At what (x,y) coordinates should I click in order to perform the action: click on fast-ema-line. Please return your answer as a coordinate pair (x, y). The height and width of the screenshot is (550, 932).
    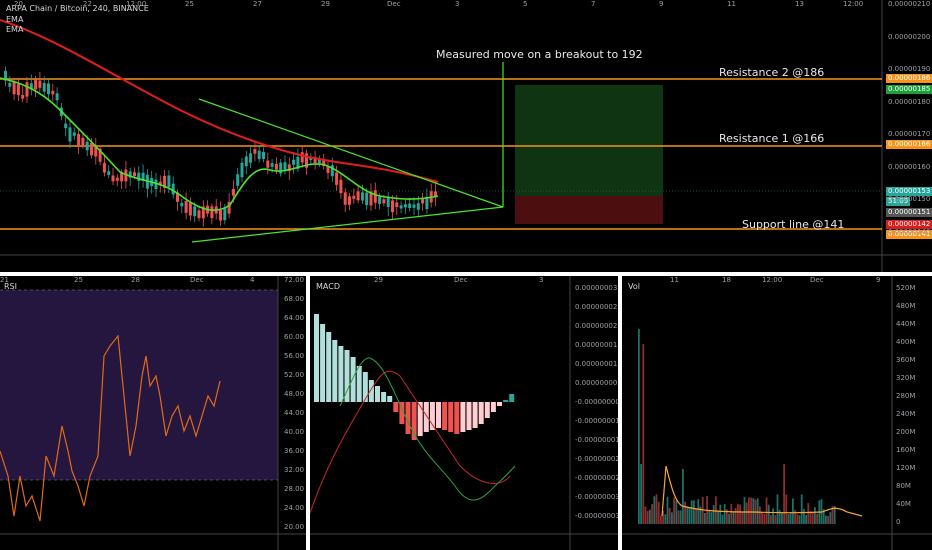
    Looking at the image, I should click on (219, 144).